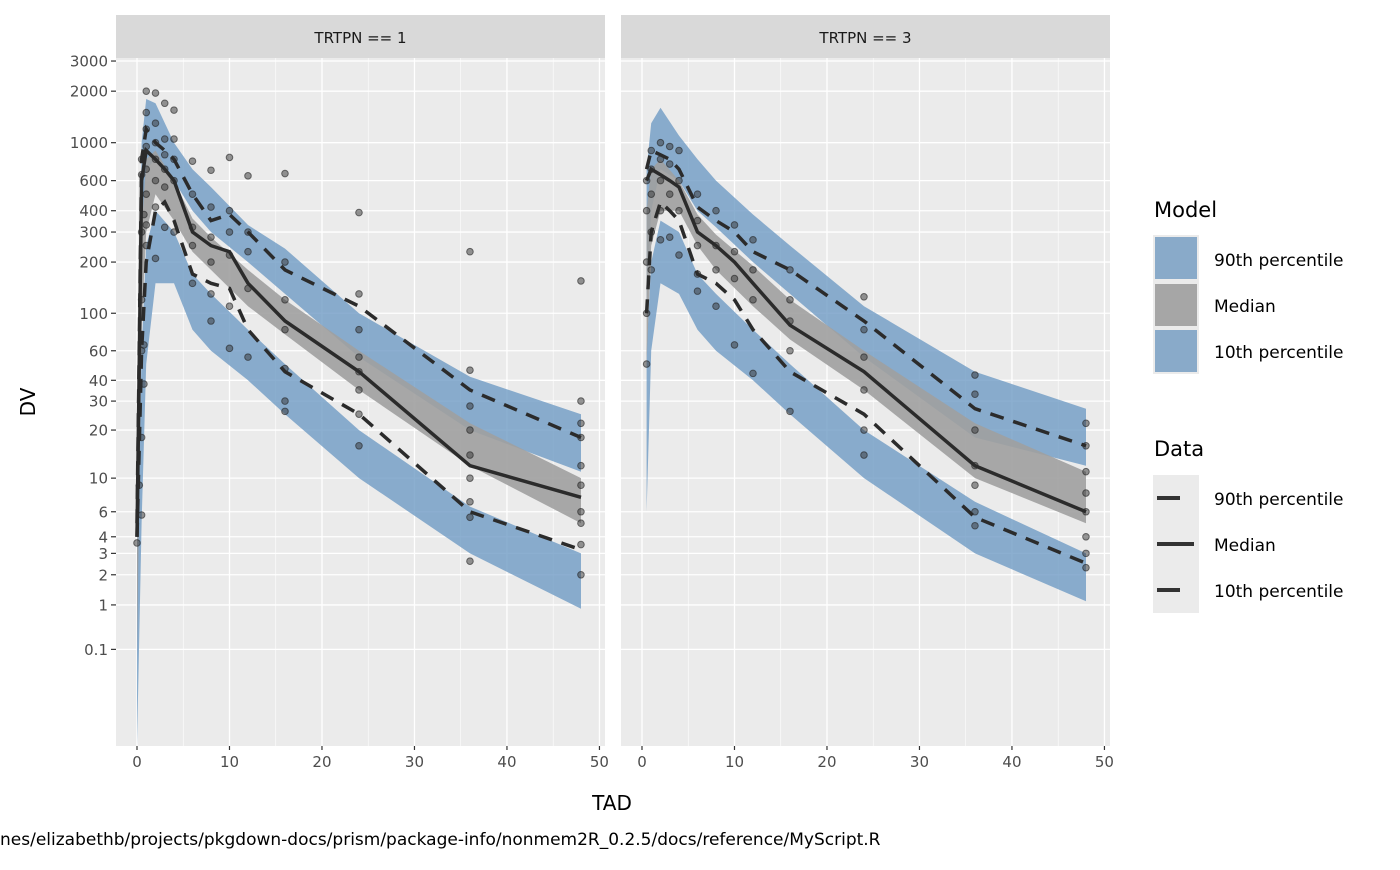 The height and width of the screenshot is (870, 1400). I want to click on y-tick-label: 40, so click(98, 381).